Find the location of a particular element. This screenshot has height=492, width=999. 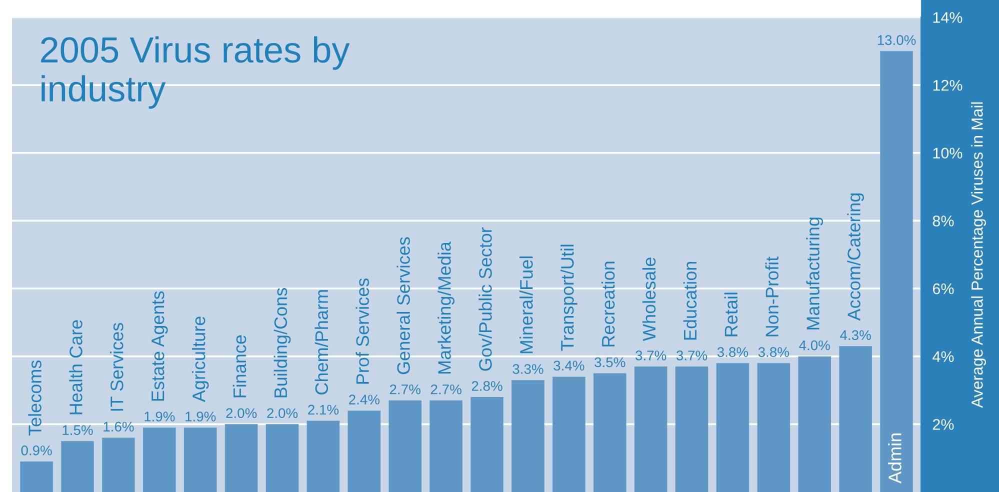

data-label: 2.1% is located at coordinates (323, 409).